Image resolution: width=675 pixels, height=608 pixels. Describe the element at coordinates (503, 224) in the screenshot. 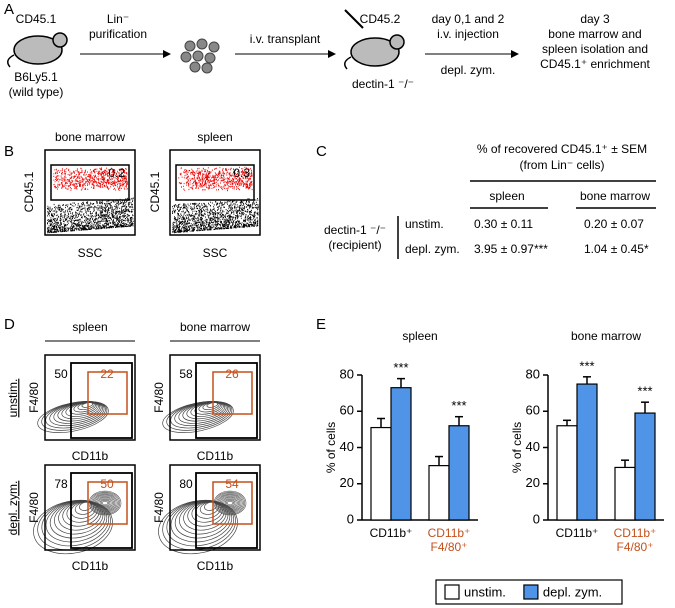

I see `cell: 0.30 ± 0.11` at that location.